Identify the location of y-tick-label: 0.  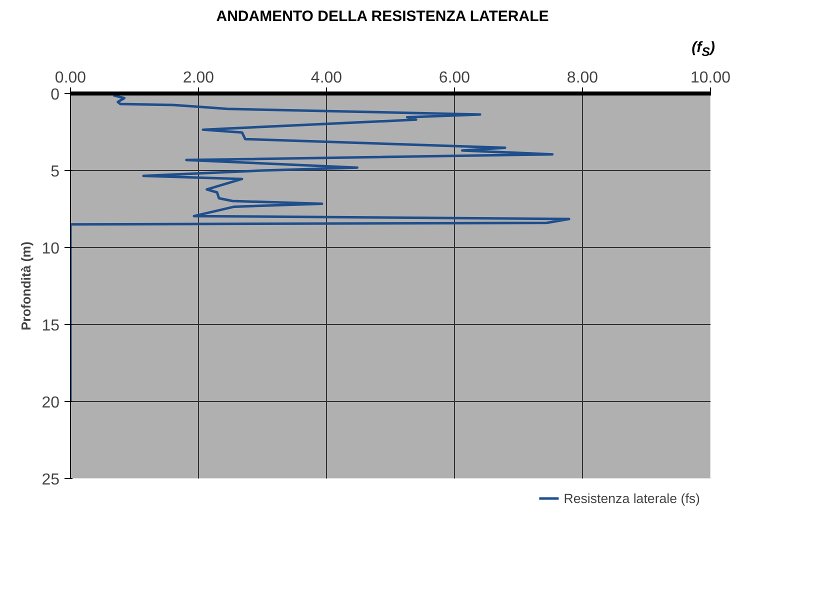
(55, 95).